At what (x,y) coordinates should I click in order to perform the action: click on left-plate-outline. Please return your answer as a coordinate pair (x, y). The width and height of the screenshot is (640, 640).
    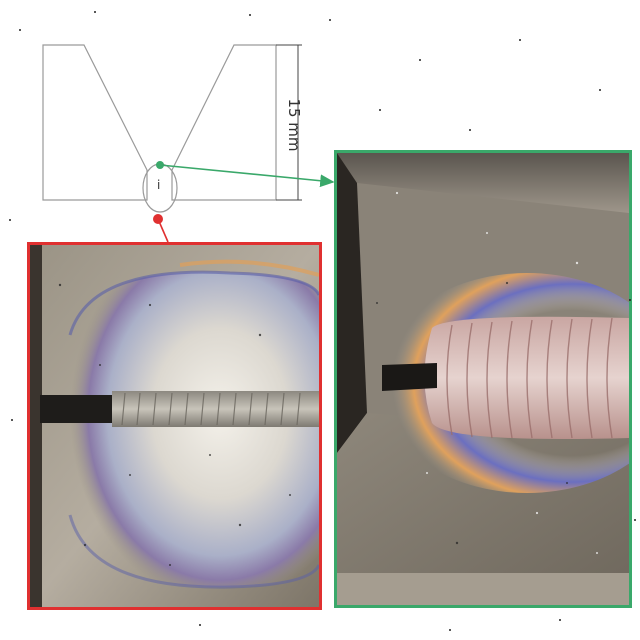
    Looking at the image, I should click on (95, 122).